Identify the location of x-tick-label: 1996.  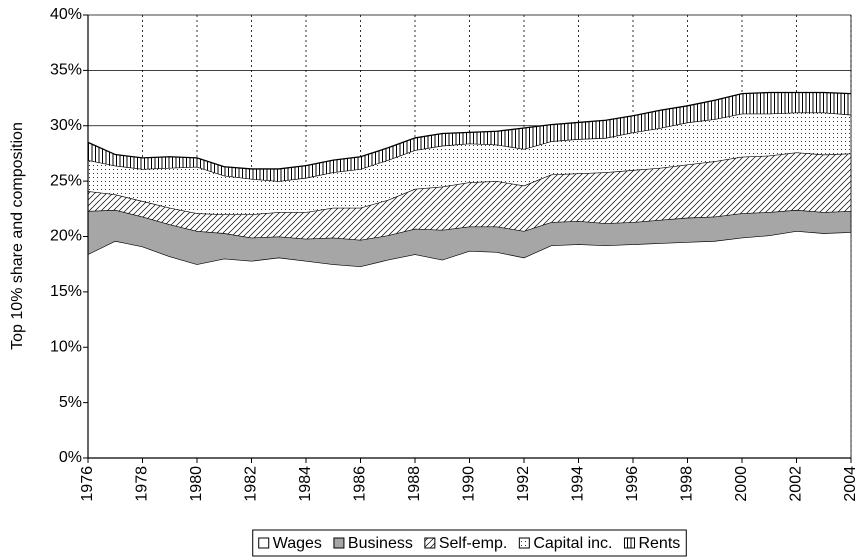
(632, 484).